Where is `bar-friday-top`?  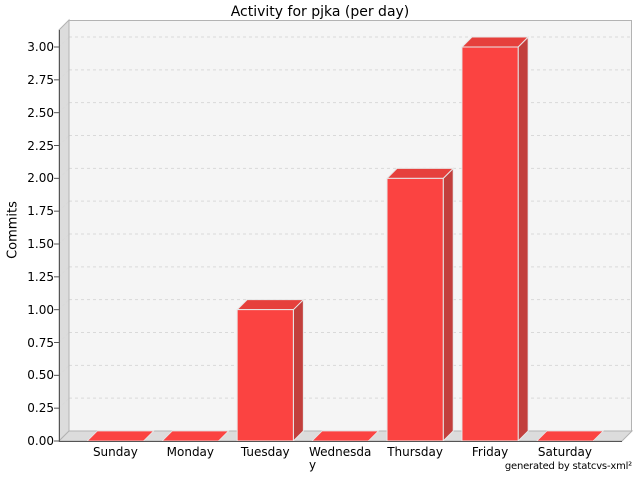
bar-friday-top is located at coordinates (495, 42).